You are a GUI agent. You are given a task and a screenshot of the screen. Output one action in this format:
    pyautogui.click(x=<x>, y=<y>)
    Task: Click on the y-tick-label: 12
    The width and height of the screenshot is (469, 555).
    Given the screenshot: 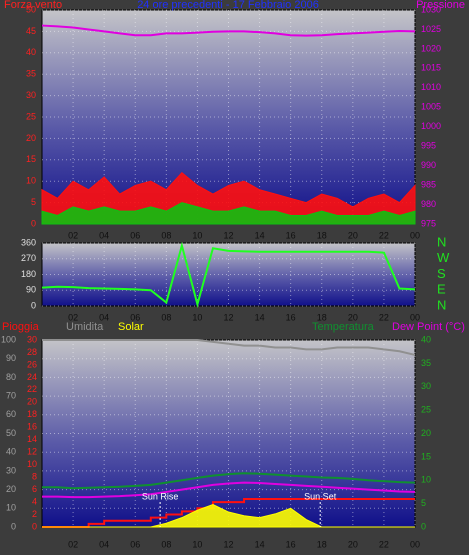 What is the action you would take?
    pyautogui.click(x=32, y=452)
    